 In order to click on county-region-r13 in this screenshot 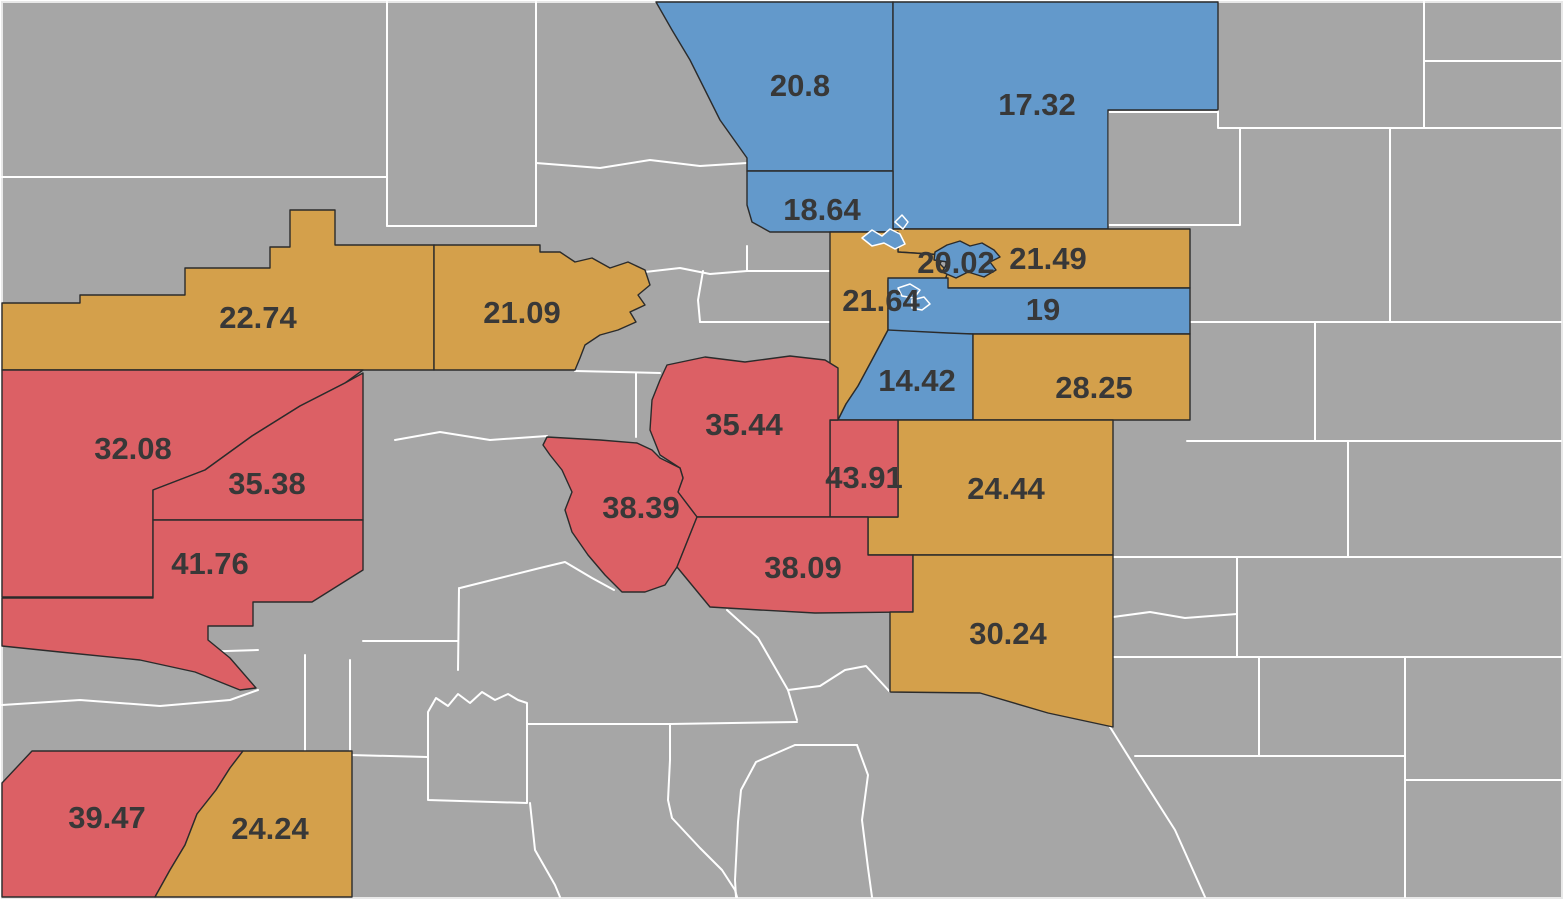, I will do `click(1001, 641)`.